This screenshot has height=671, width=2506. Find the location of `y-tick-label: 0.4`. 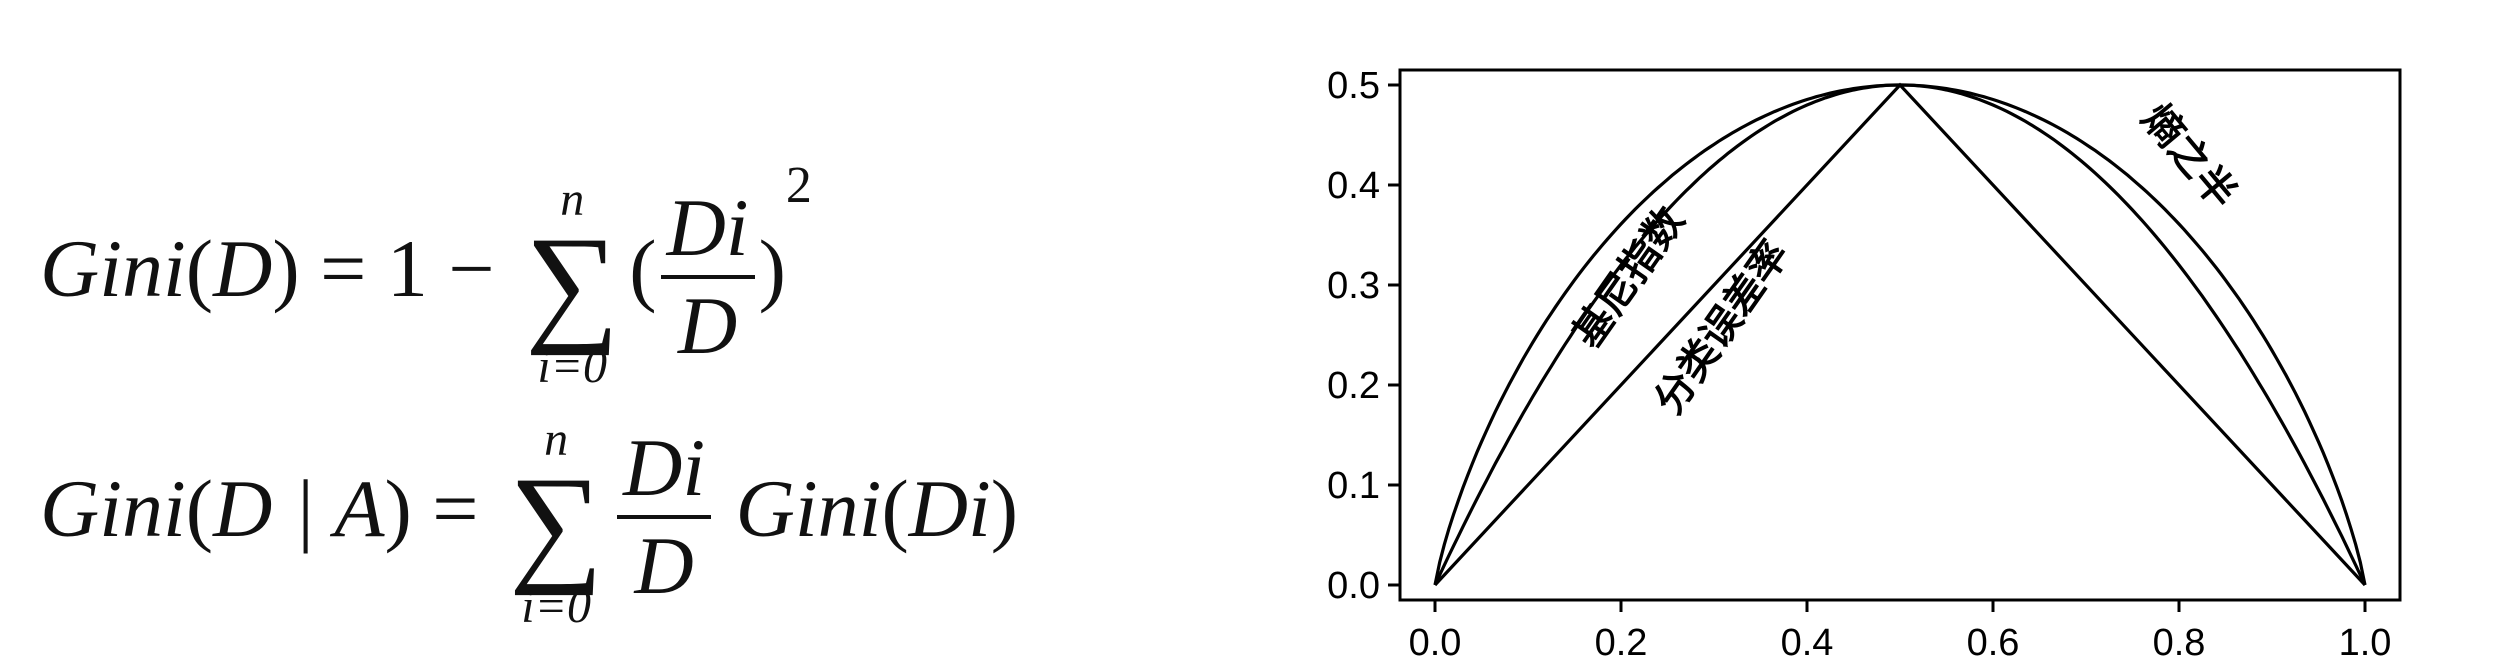

y-tick-label: 0.4 is located at coordinates (1353, 186).